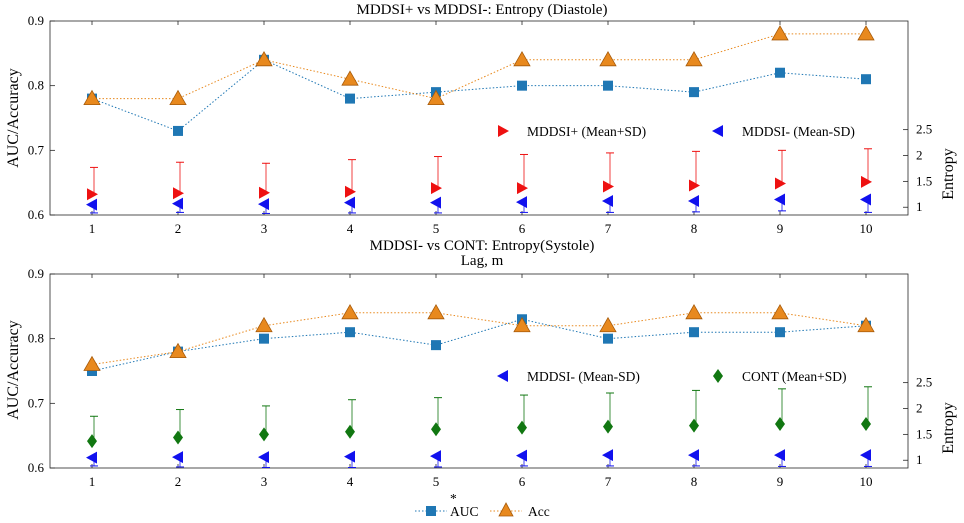  What do you see at coordinates (948, 174) in the screenshot?
I see `top-y2-axis-label: Entropy` at bounding box center [948, 174].